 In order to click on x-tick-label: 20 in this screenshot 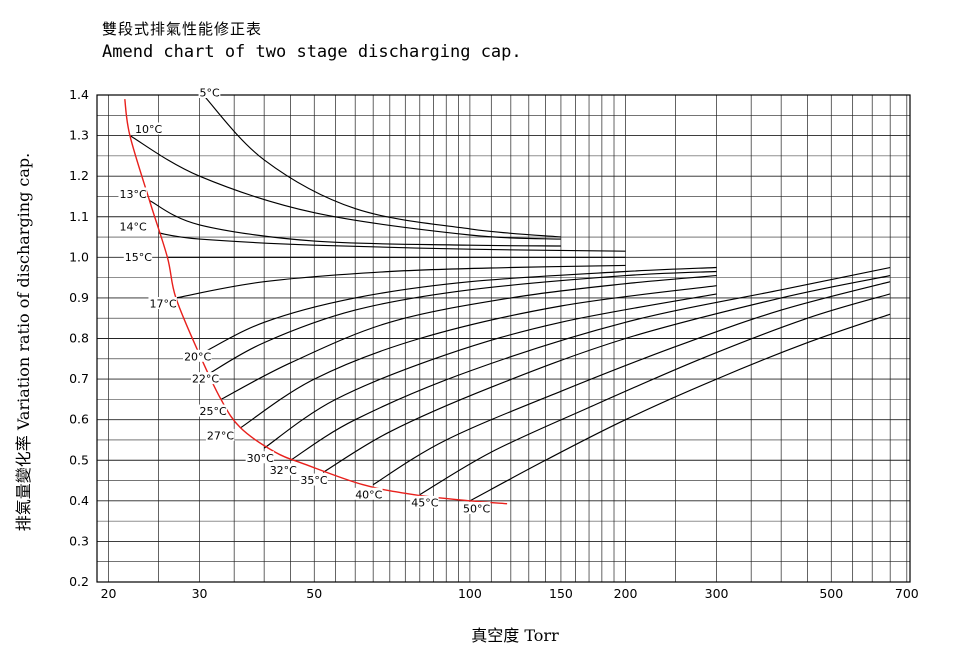, I will do `click(109, 593)`.